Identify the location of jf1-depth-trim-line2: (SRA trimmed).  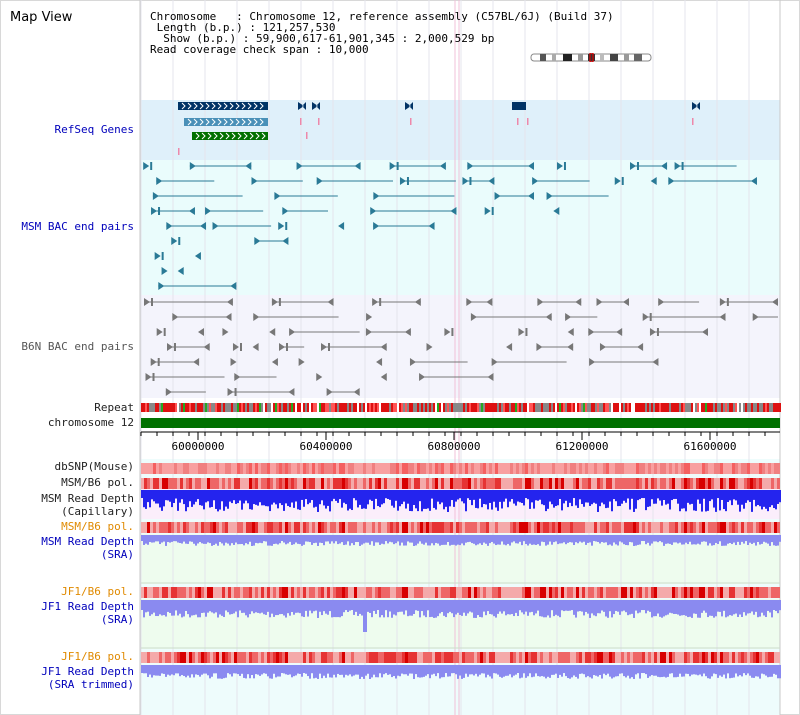
(90, 684).